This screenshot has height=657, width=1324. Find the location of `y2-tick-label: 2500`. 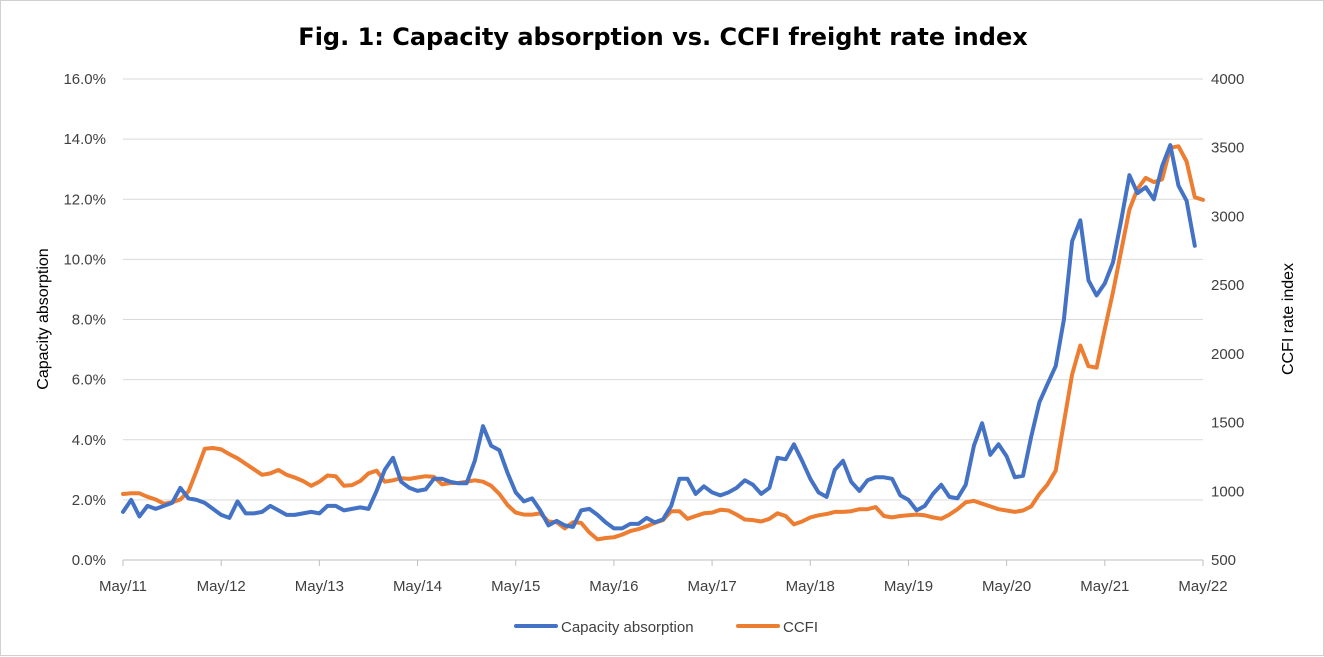

y2-tick-label: 2500 is located at coordinates (1227, 285).